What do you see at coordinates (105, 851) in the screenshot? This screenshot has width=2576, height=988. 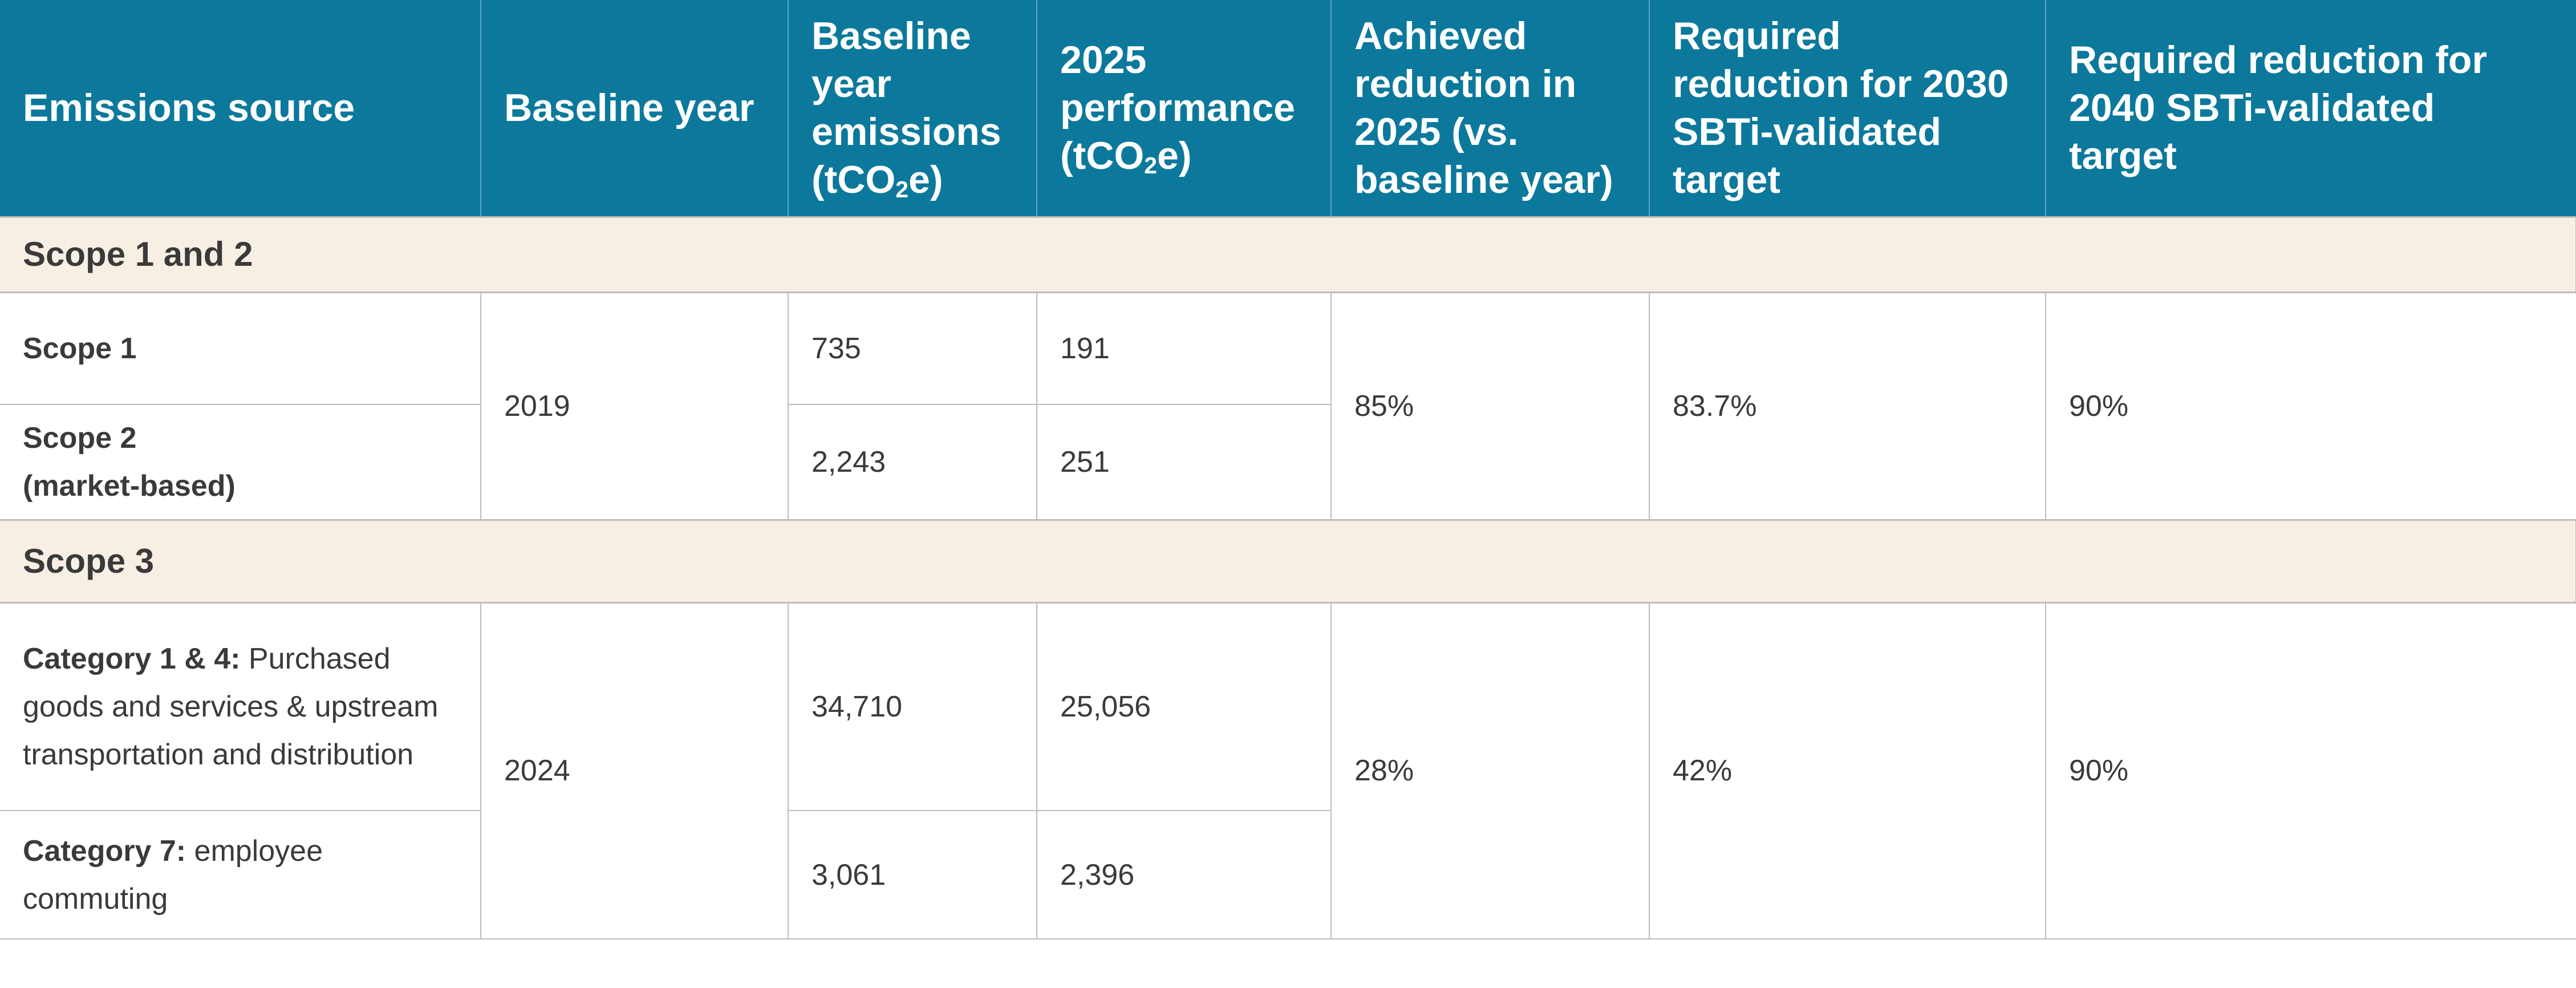 I see `cell-source-category-7-label: Category 7:` at bounding box center [105, 851].